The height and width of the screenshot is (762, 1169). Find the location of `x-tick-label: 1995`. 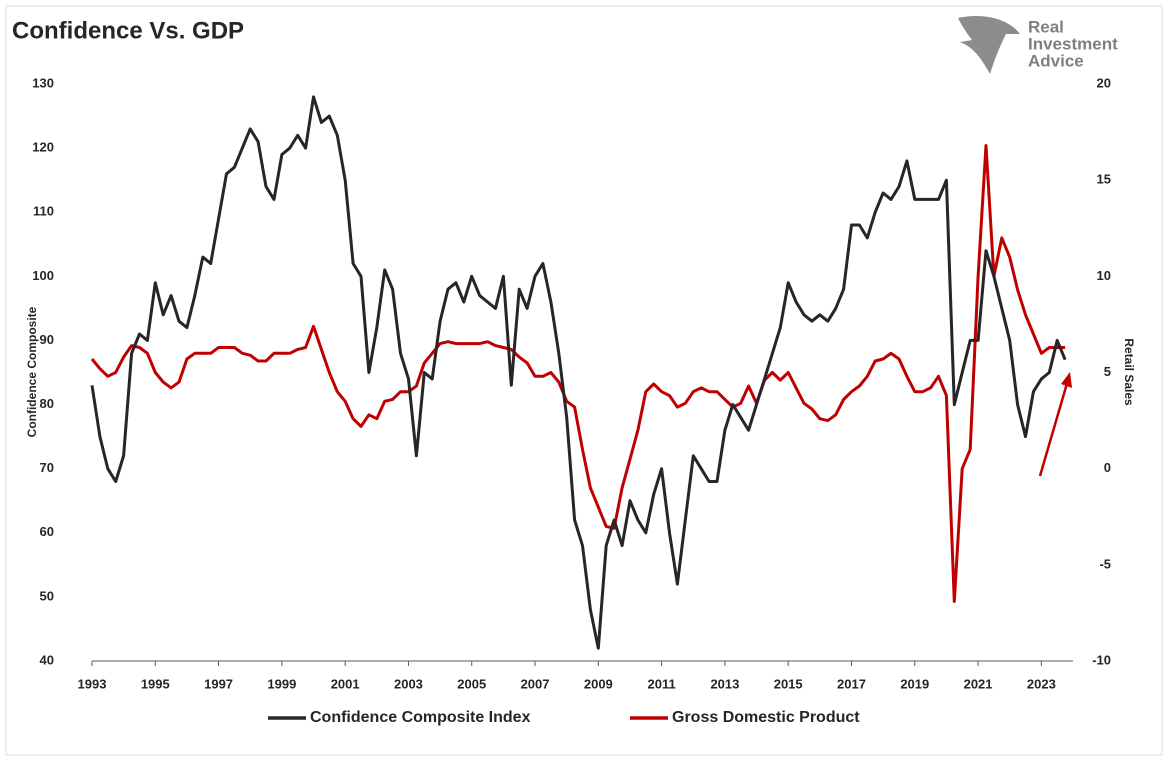

x-tick-label: 1995 is located at coordinates (155, 683).